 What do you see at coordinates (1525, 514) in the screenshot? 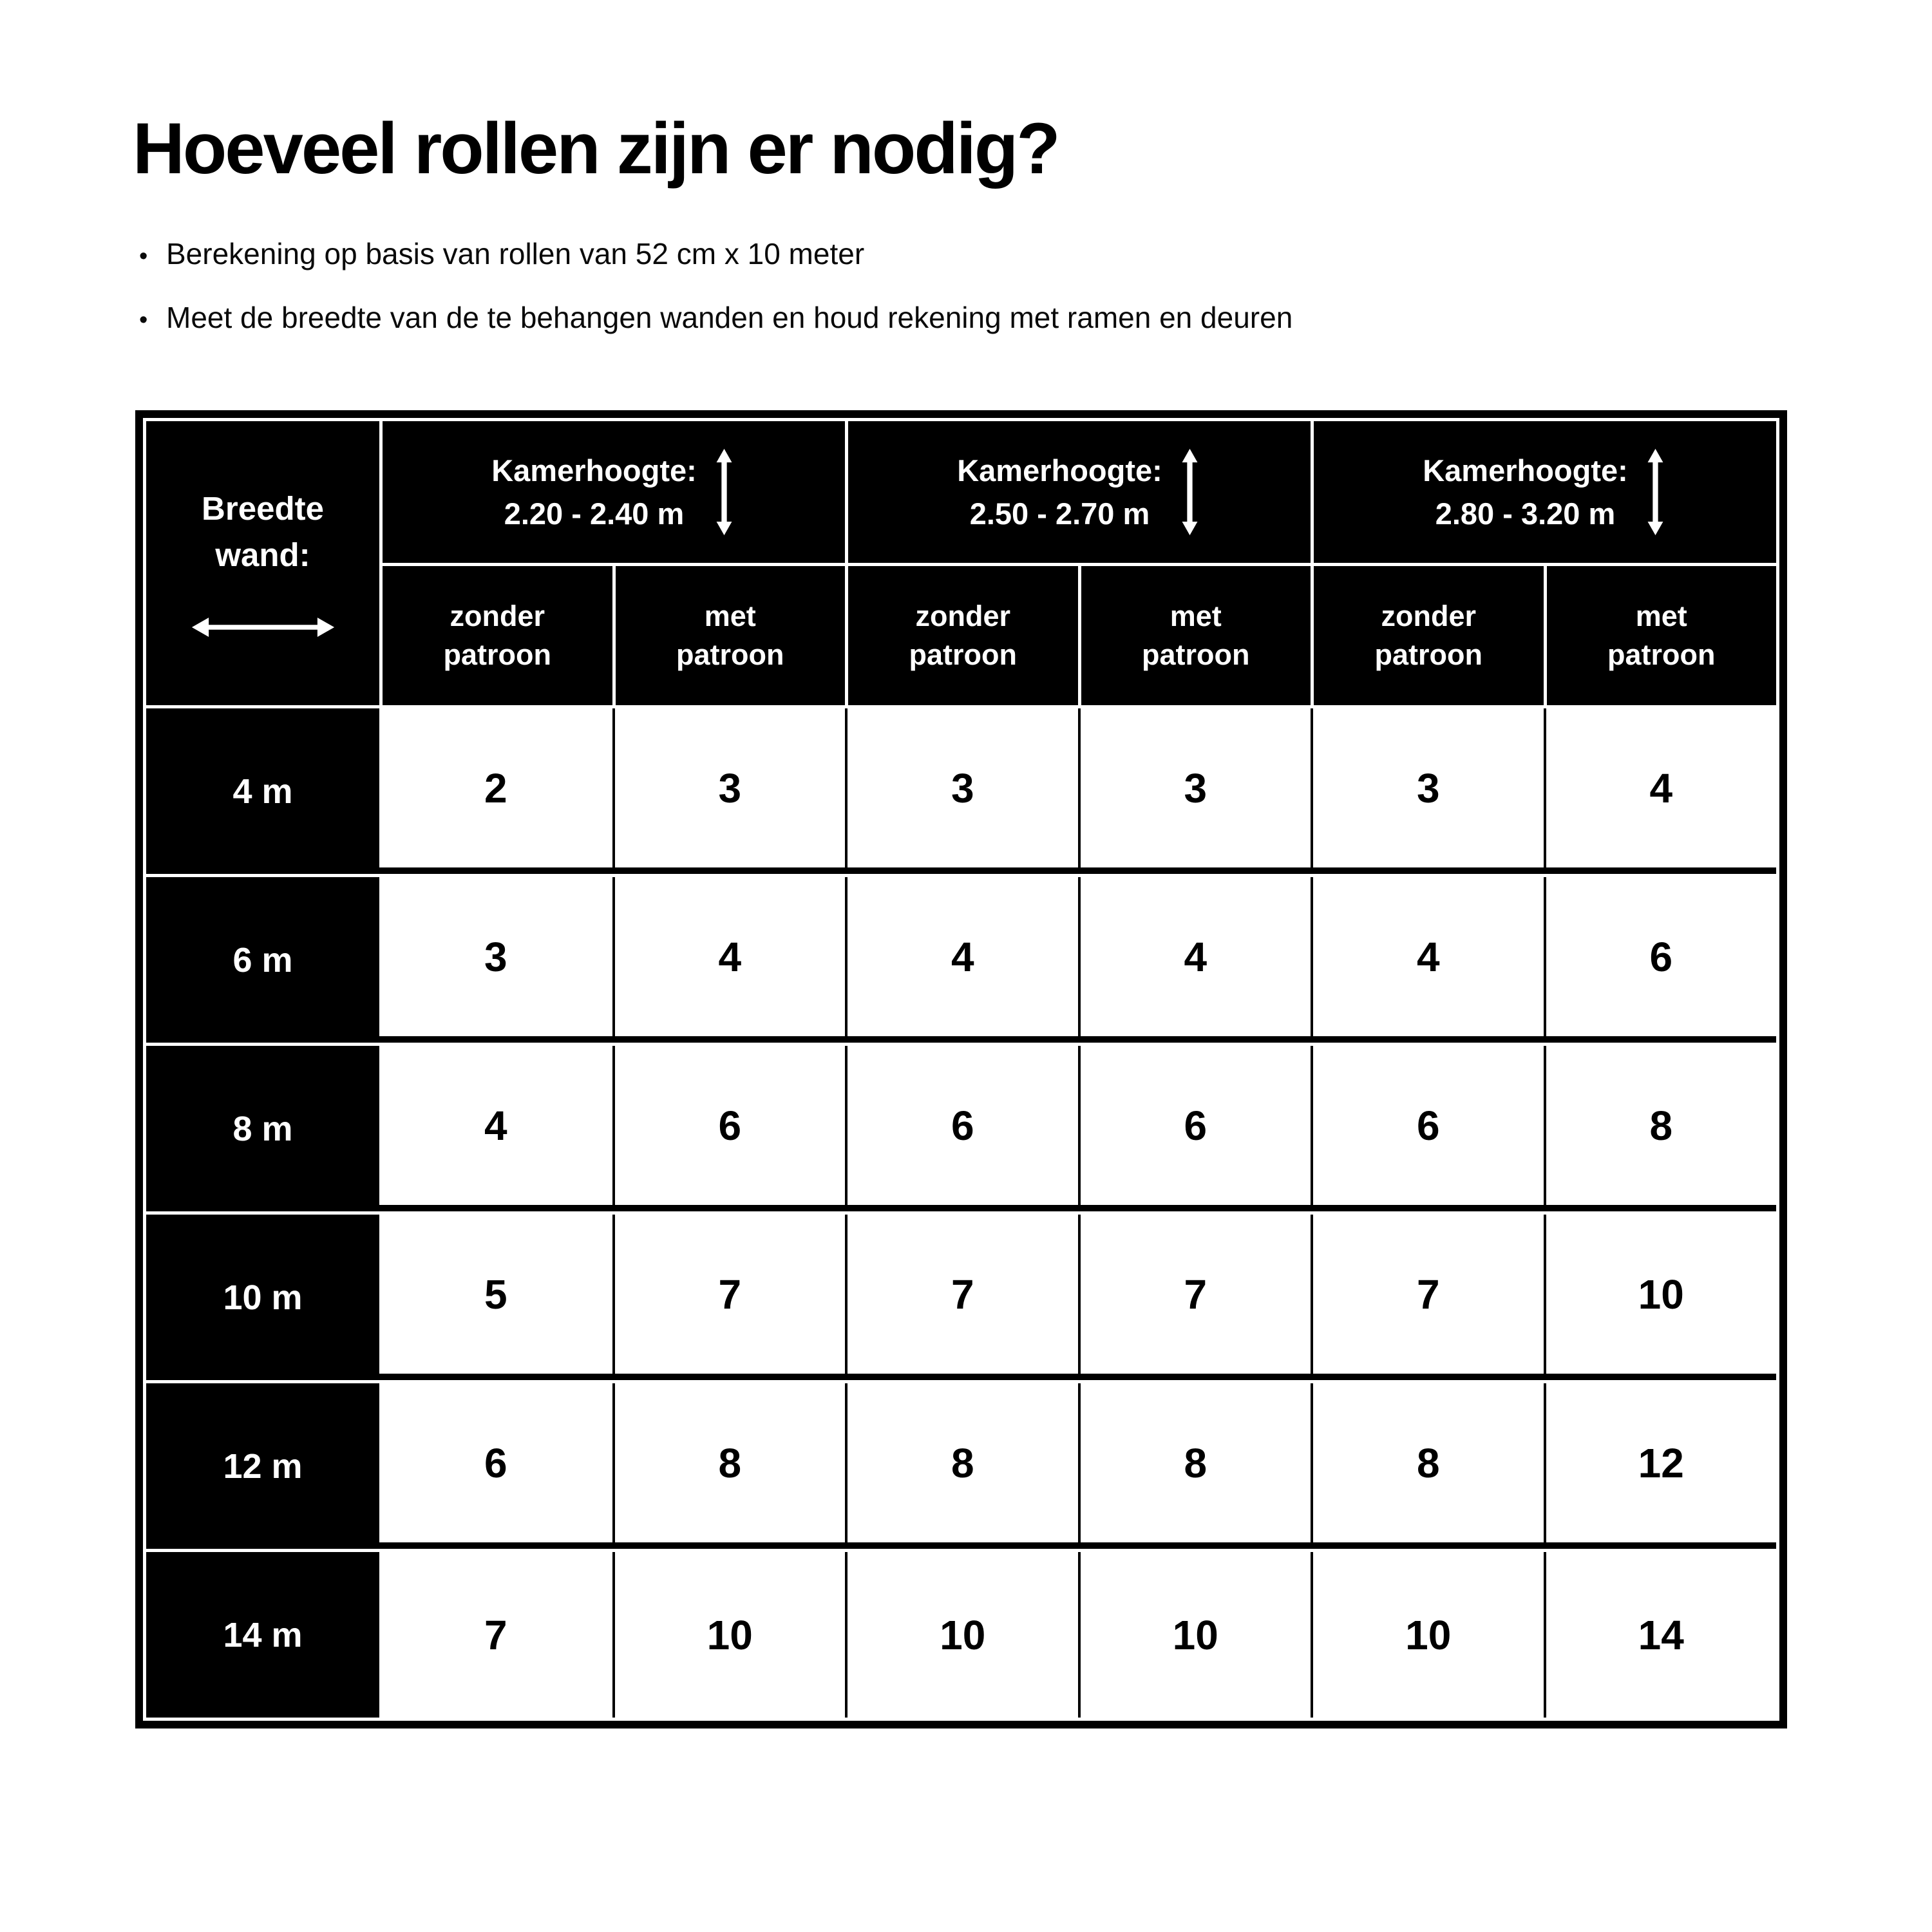
I see `group-range: 2.80 - 3.20 m` at bounding box center [1525, 514].